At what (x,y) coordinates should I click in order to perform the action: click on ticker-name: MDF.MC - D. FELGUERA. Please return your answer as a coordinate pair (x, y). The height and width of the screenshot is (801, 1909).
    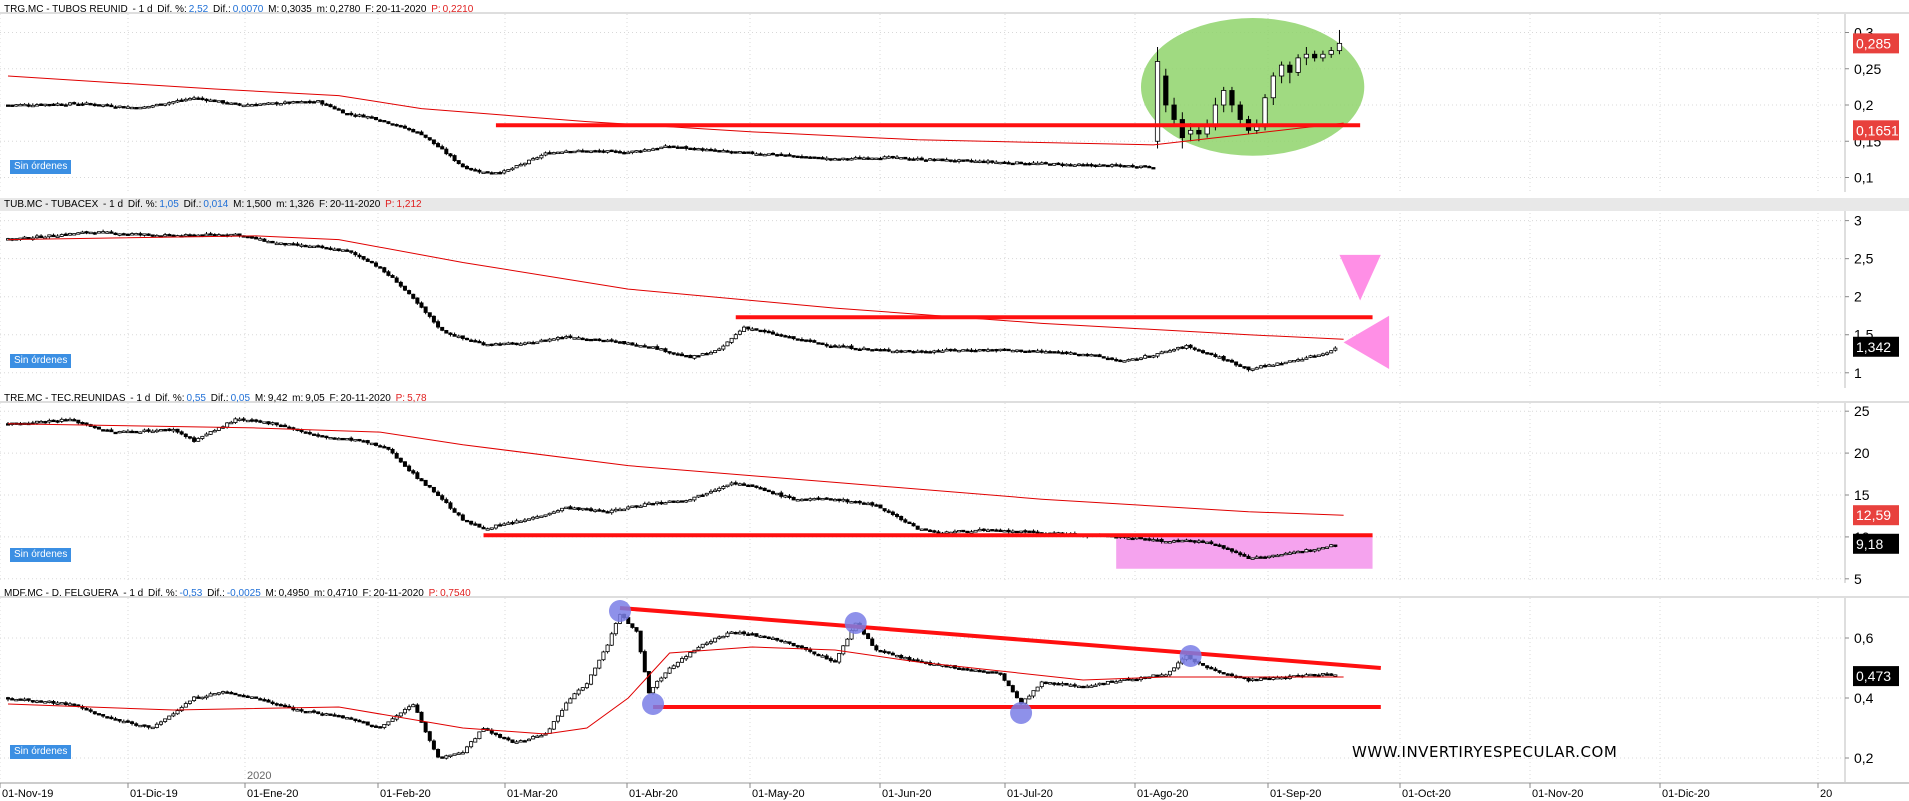
    Looking at the image, I should click on (61, 593).